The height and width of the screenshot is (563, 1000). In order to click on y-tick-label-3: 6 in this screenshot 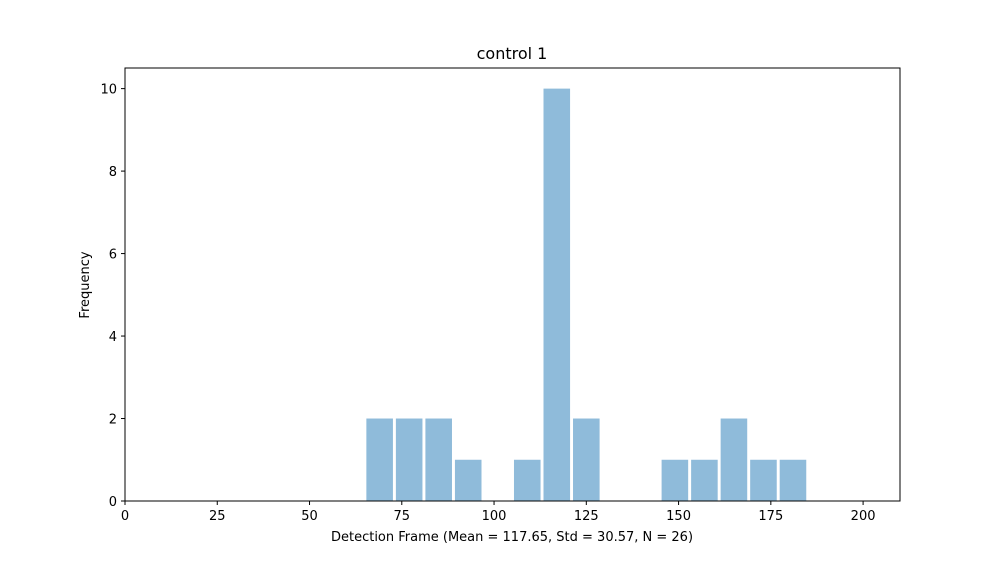, I will do `click(113, 255)`.